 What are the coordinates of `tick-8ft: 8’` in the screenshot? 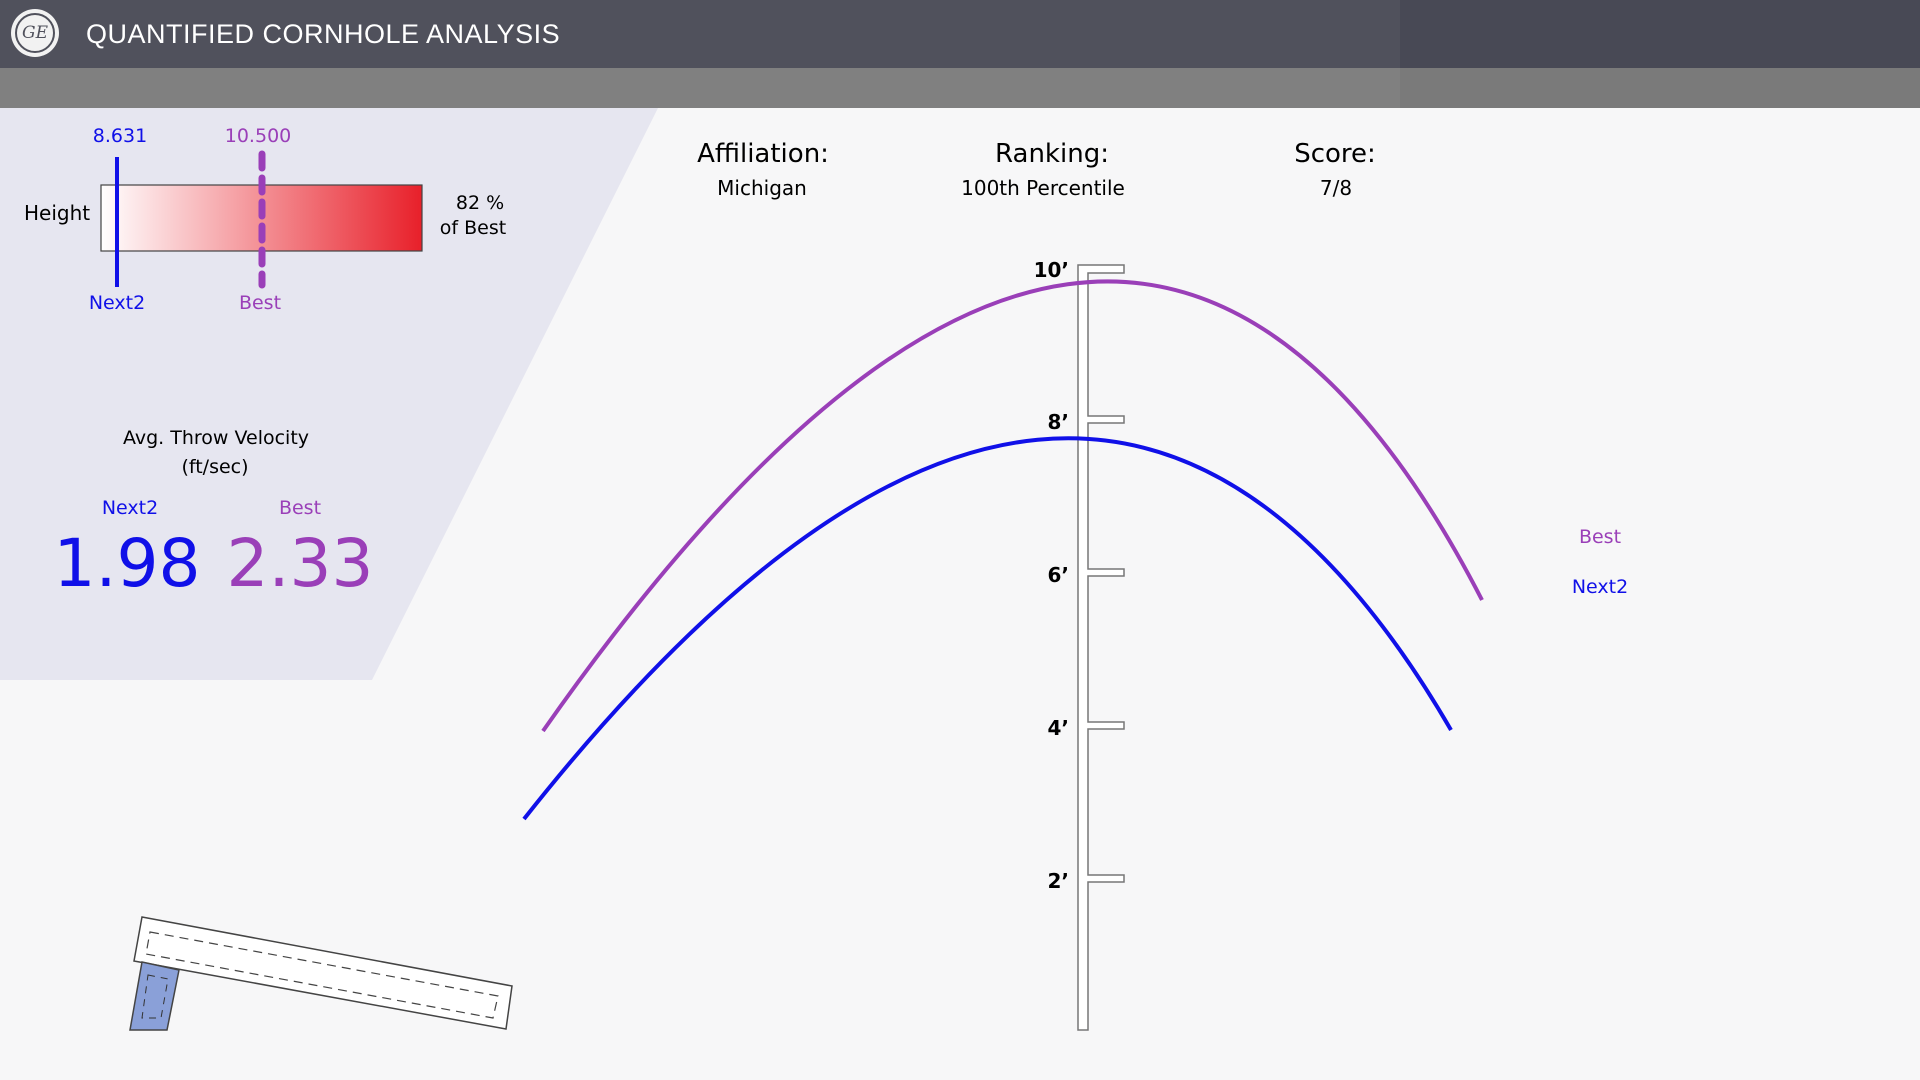 It's located at (1058, 422).